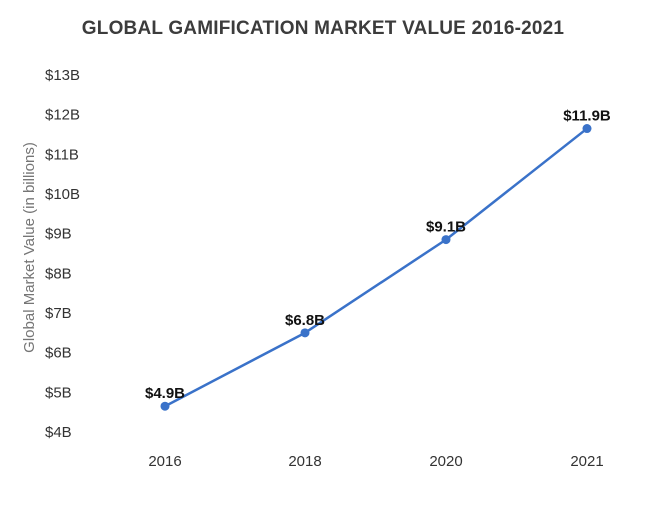  Describe the element at coordinates (586, 461) in the screenshot. I see `x-tick-label: 2021` at that location.